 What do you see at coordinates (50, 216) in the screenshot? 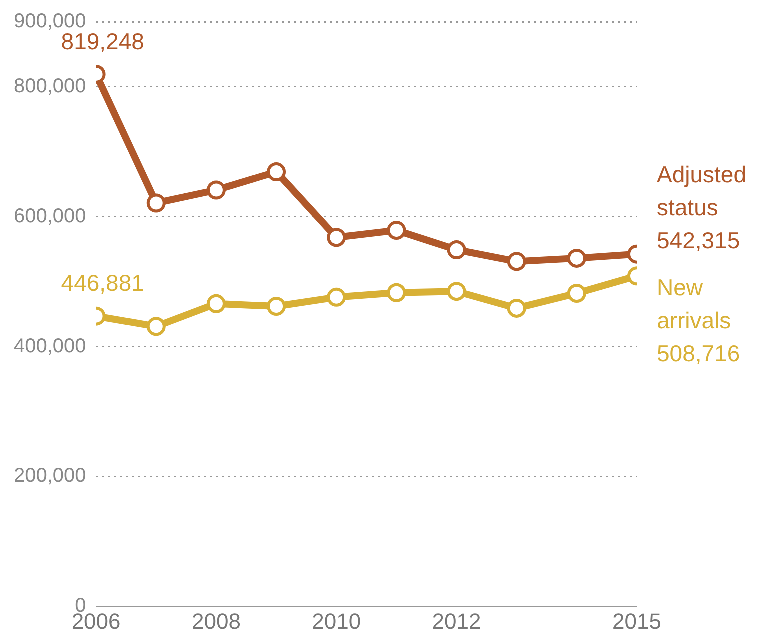
I see `y-tick-label: 600,000` at bounding box center [50, 216].